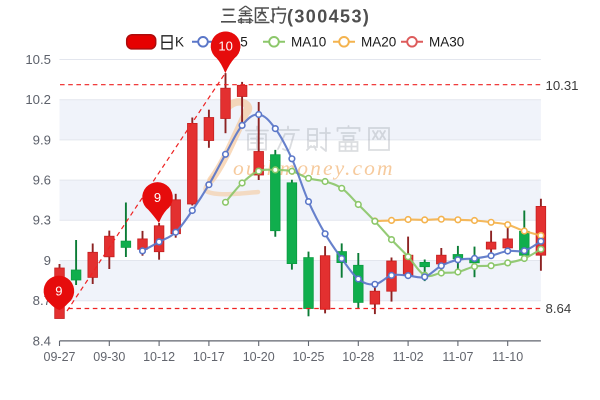  Describe the element at coordinates (259, 357) in the screenshot. I see `svg-text: 10-20` at that location.